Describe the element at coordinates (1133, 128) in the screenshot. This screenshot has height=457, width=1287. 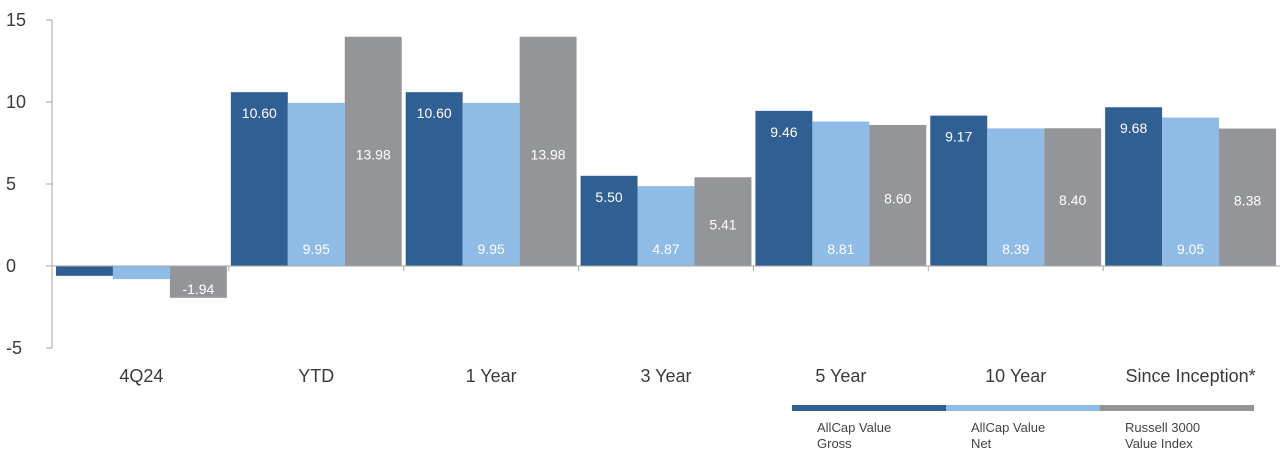
I see `data-label: 9.68` at that location.